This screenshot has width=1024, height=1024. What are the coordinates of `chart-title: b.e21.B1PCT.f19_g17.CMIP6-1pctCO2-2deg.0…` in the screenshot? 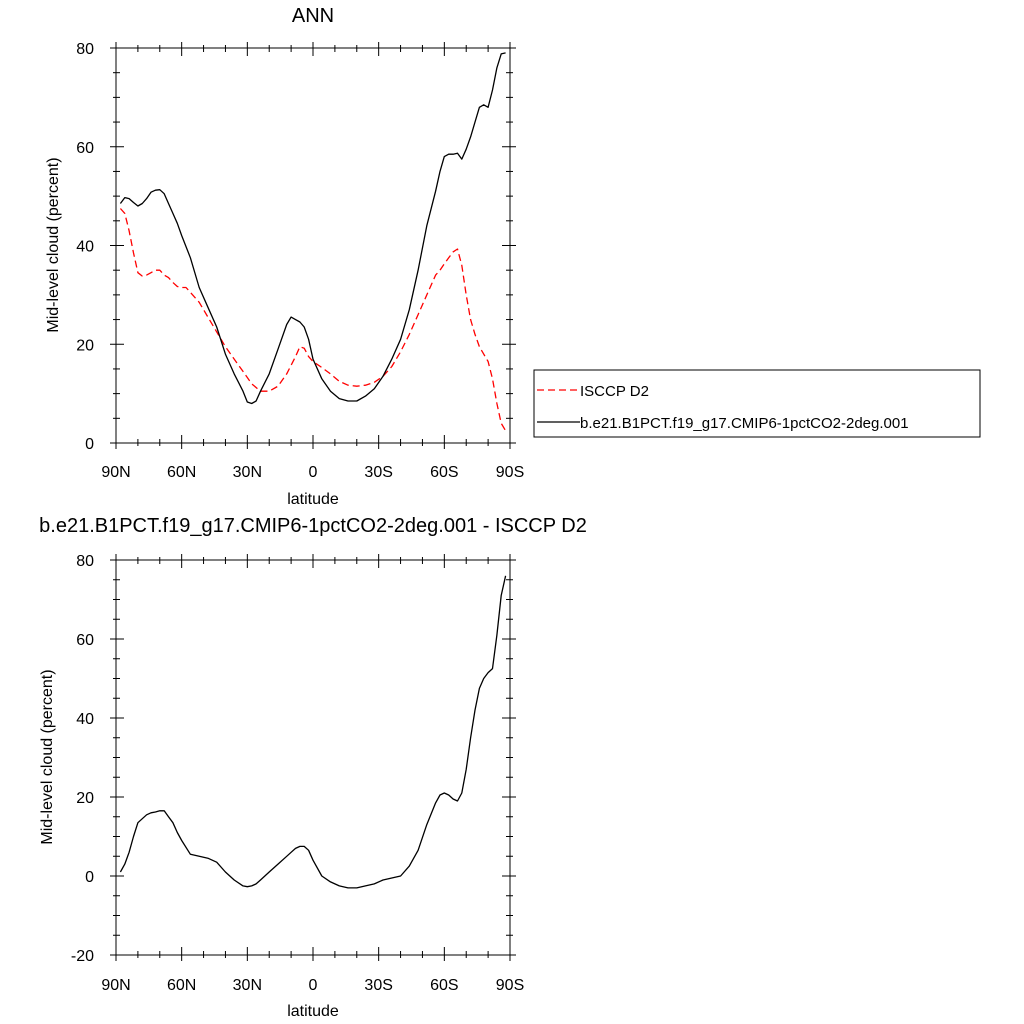 It's located at (313, 526).